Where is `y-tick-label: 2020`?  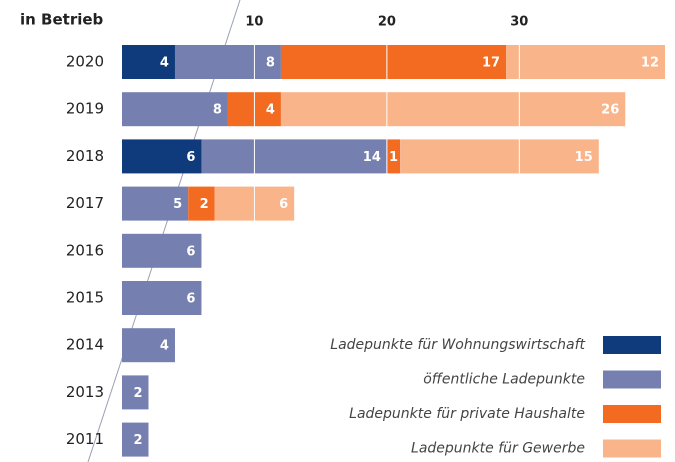 y-tick-label: 2020 is located at coordinates (85, 62).